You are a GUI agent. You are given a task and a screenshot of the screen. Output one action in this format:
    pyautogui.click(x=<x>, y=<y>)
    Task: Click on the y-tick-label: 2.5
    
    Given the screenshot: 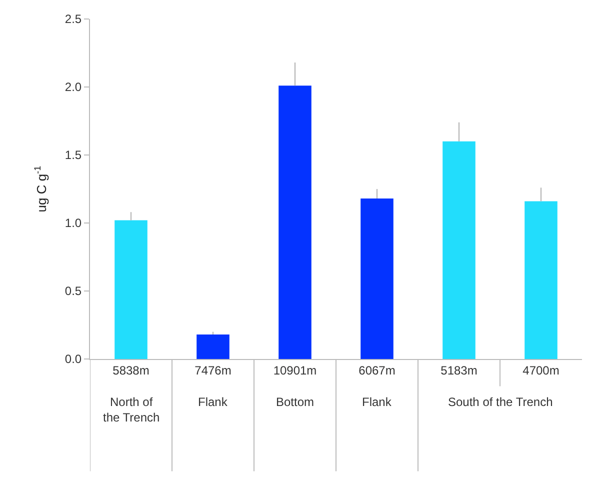 What is the action you would take?
    pyautogui.click(x=73, y=19)
    